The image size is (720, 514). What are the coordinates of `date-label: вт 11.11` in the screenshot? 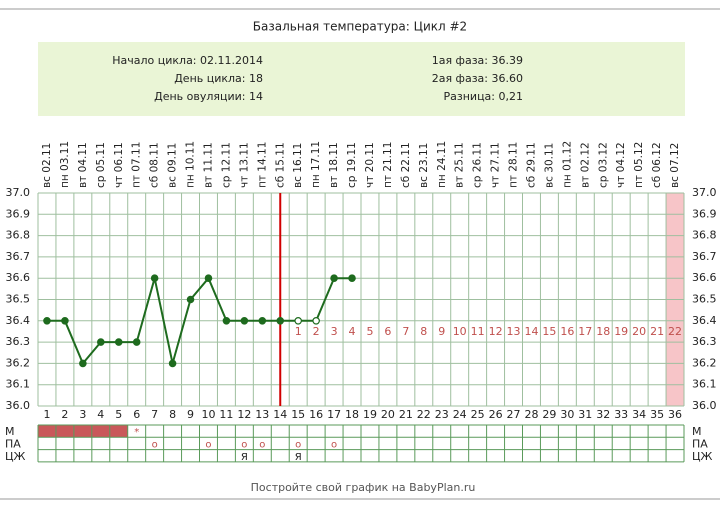 It's located at (208, 165).